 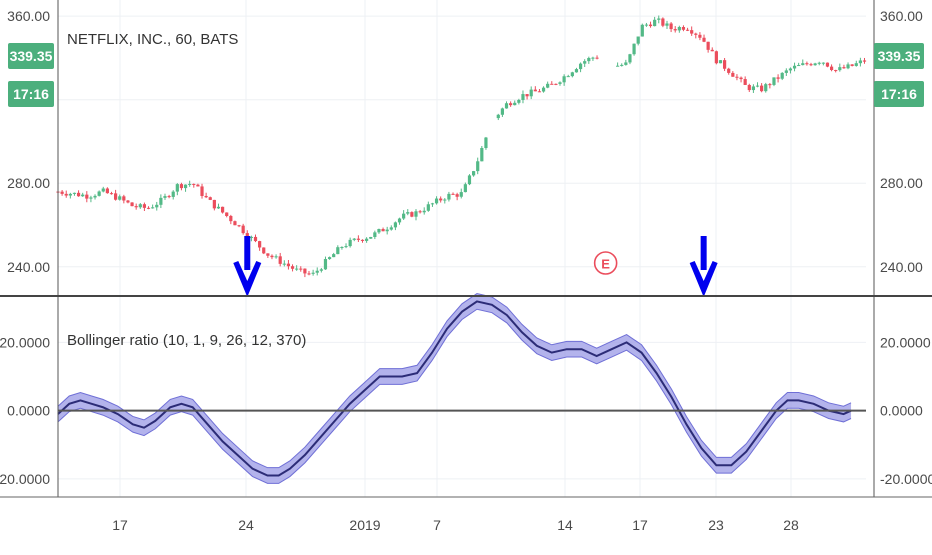 I want to click on arrow-head, so click(x=247, y=279).